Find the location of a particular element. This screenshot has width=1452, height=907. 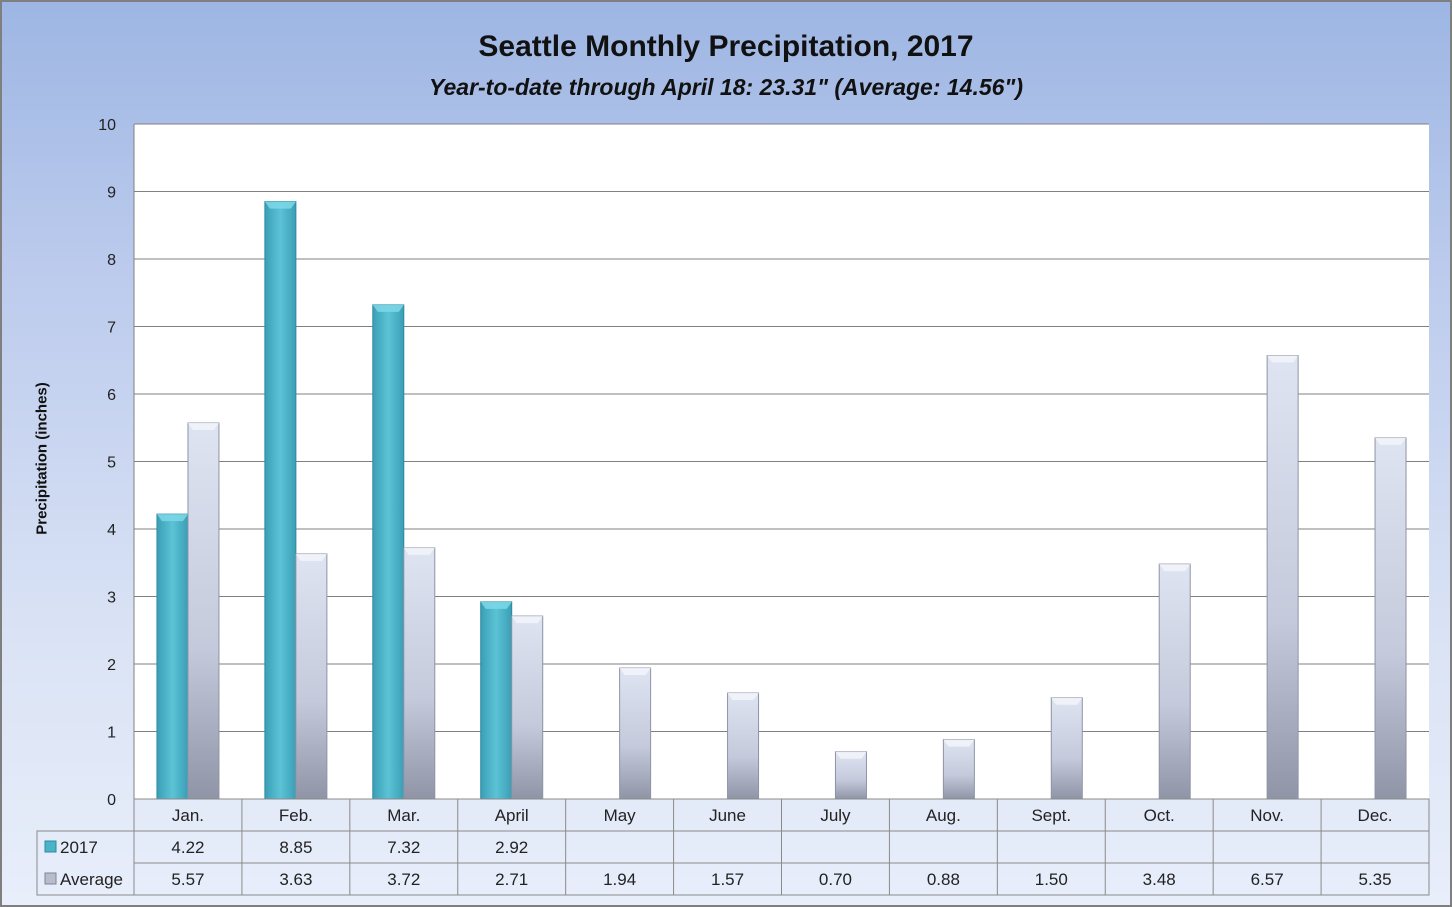

y-tick-label: 8 is located at coordinates (111, 260).